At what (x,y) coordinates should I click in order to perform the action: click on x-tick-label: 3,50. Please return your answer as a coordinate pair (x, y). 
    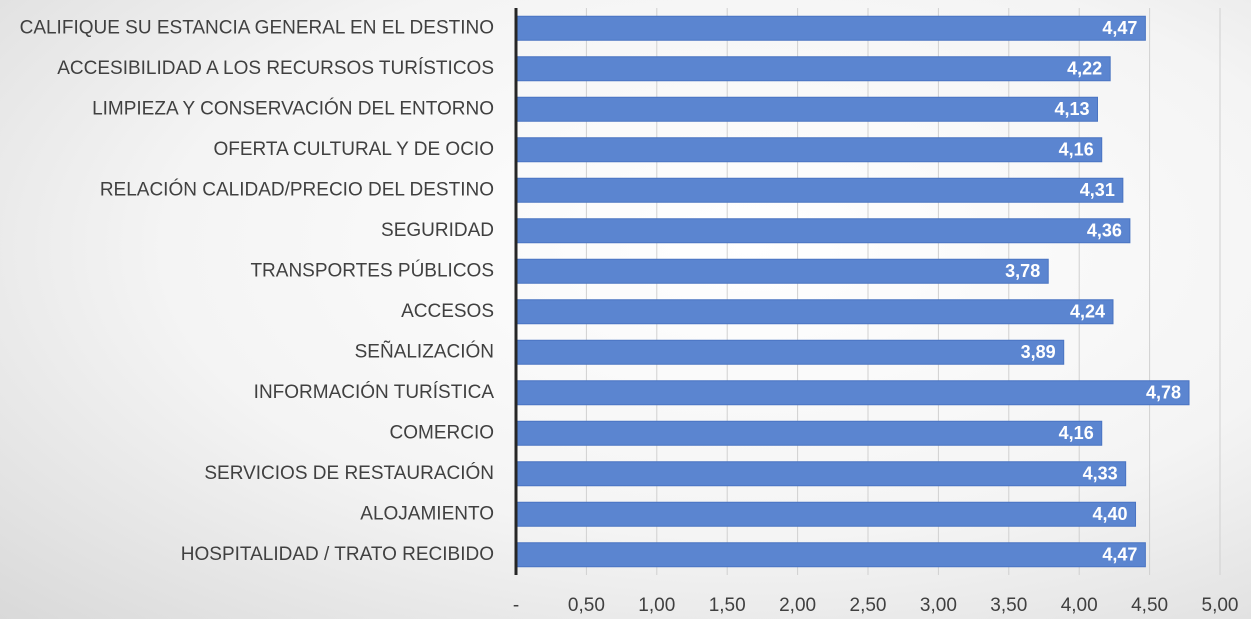
    Looking at the image, I should click on (1008, 605).